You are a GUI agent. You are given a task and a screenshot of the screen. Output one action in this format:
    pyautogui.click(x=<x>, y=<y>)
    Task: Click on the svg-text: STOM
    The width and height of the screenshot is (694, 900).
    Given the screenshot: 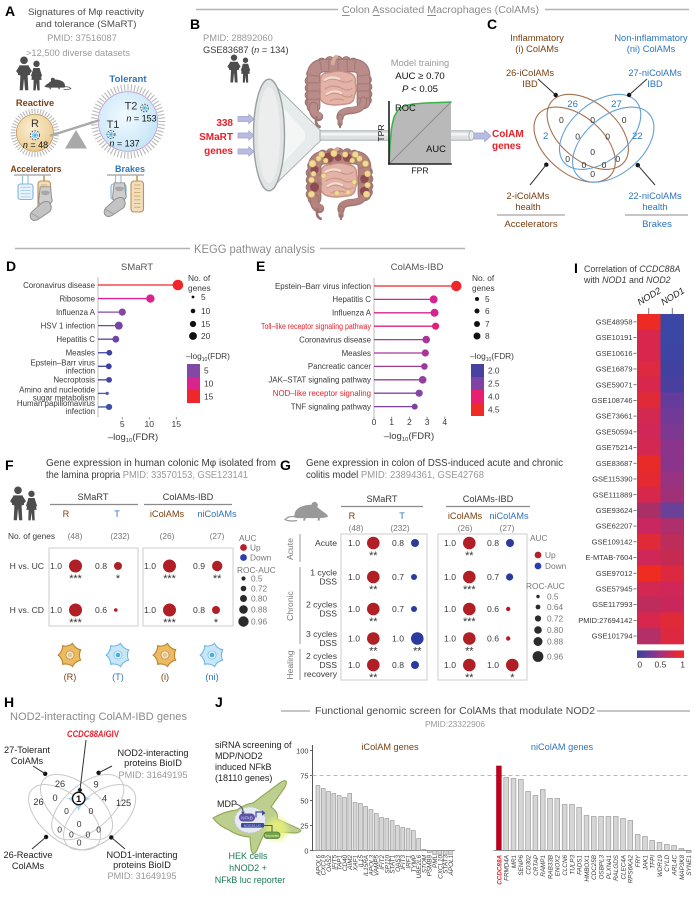 What is the action you would take?
    pyautogui.click(x=424, y=863)
    